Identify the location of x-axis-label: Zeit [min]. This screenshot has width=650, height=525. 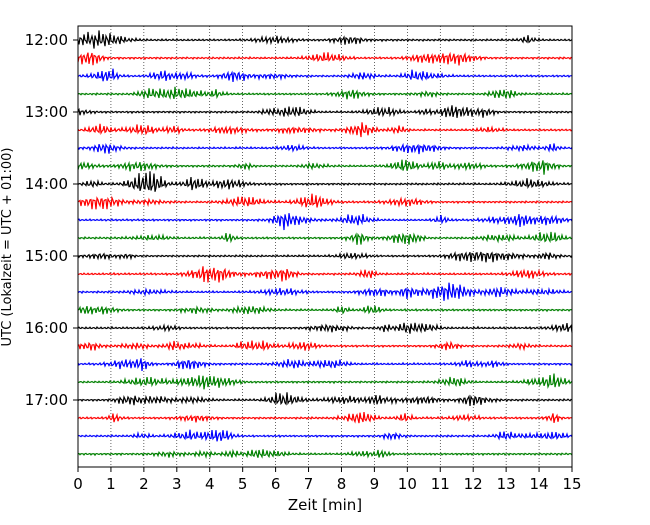
(325, 505).